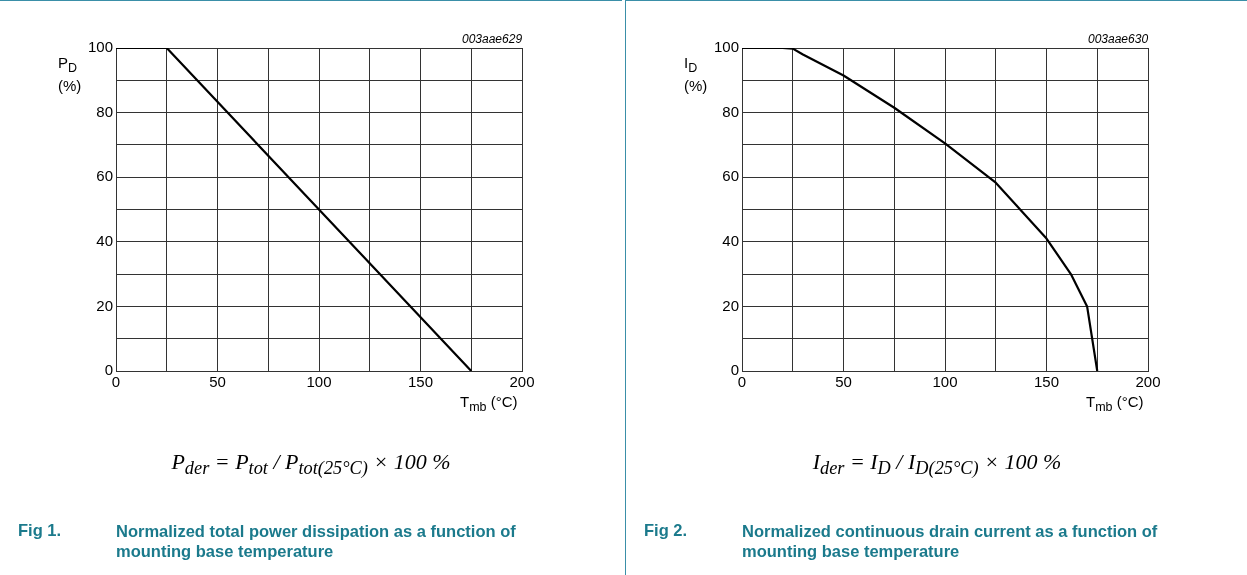 This screenshot has width=1247, height=575. I want to click on text: I$_{der}$ = I$_{D}$ / I$_{D(25°C)}$ × 100 %, so click(937, 464).